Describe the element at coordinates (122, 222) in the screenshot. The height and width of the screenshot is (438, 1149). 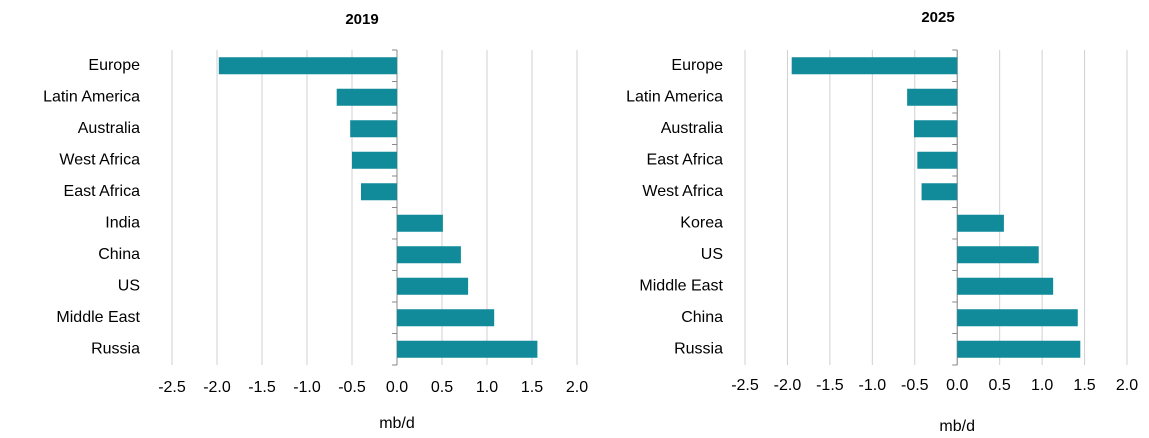
I see `y-tick-label: India` at that location.